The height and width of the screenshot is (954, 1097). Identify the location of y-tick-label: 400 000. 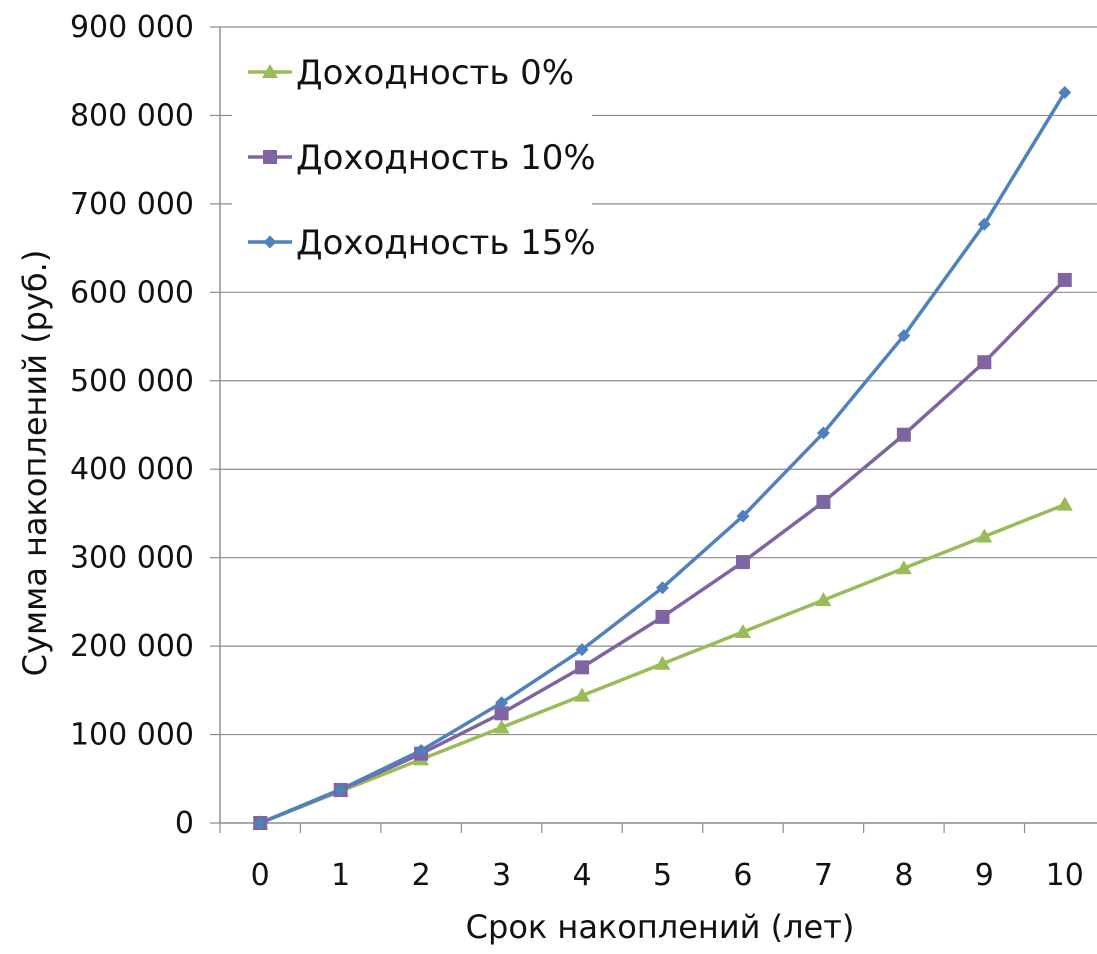
(132, 469).